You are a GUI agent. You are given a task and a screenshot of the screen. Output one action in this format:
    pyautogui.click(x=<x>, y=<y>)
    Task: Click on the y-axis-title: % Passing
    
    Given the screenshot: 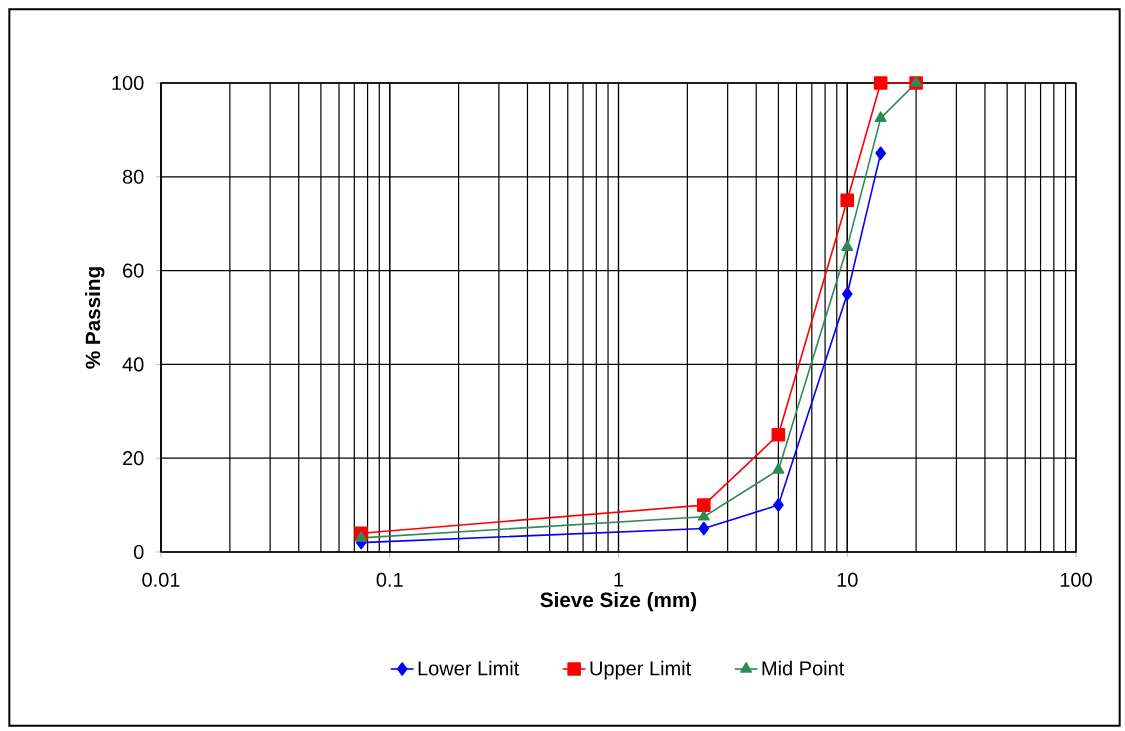 What is the action you would take?
    pyautogui.click(x=95, y=318)
    